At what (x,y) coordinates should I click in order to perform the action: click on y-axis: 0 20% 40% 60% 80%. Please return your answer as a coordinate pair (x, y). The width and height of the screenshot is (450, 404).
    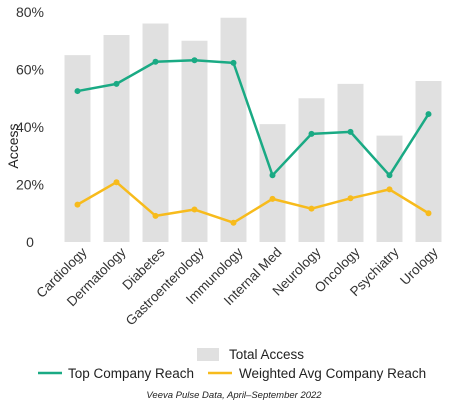
    Looking at the image, I should click on (30, 127).